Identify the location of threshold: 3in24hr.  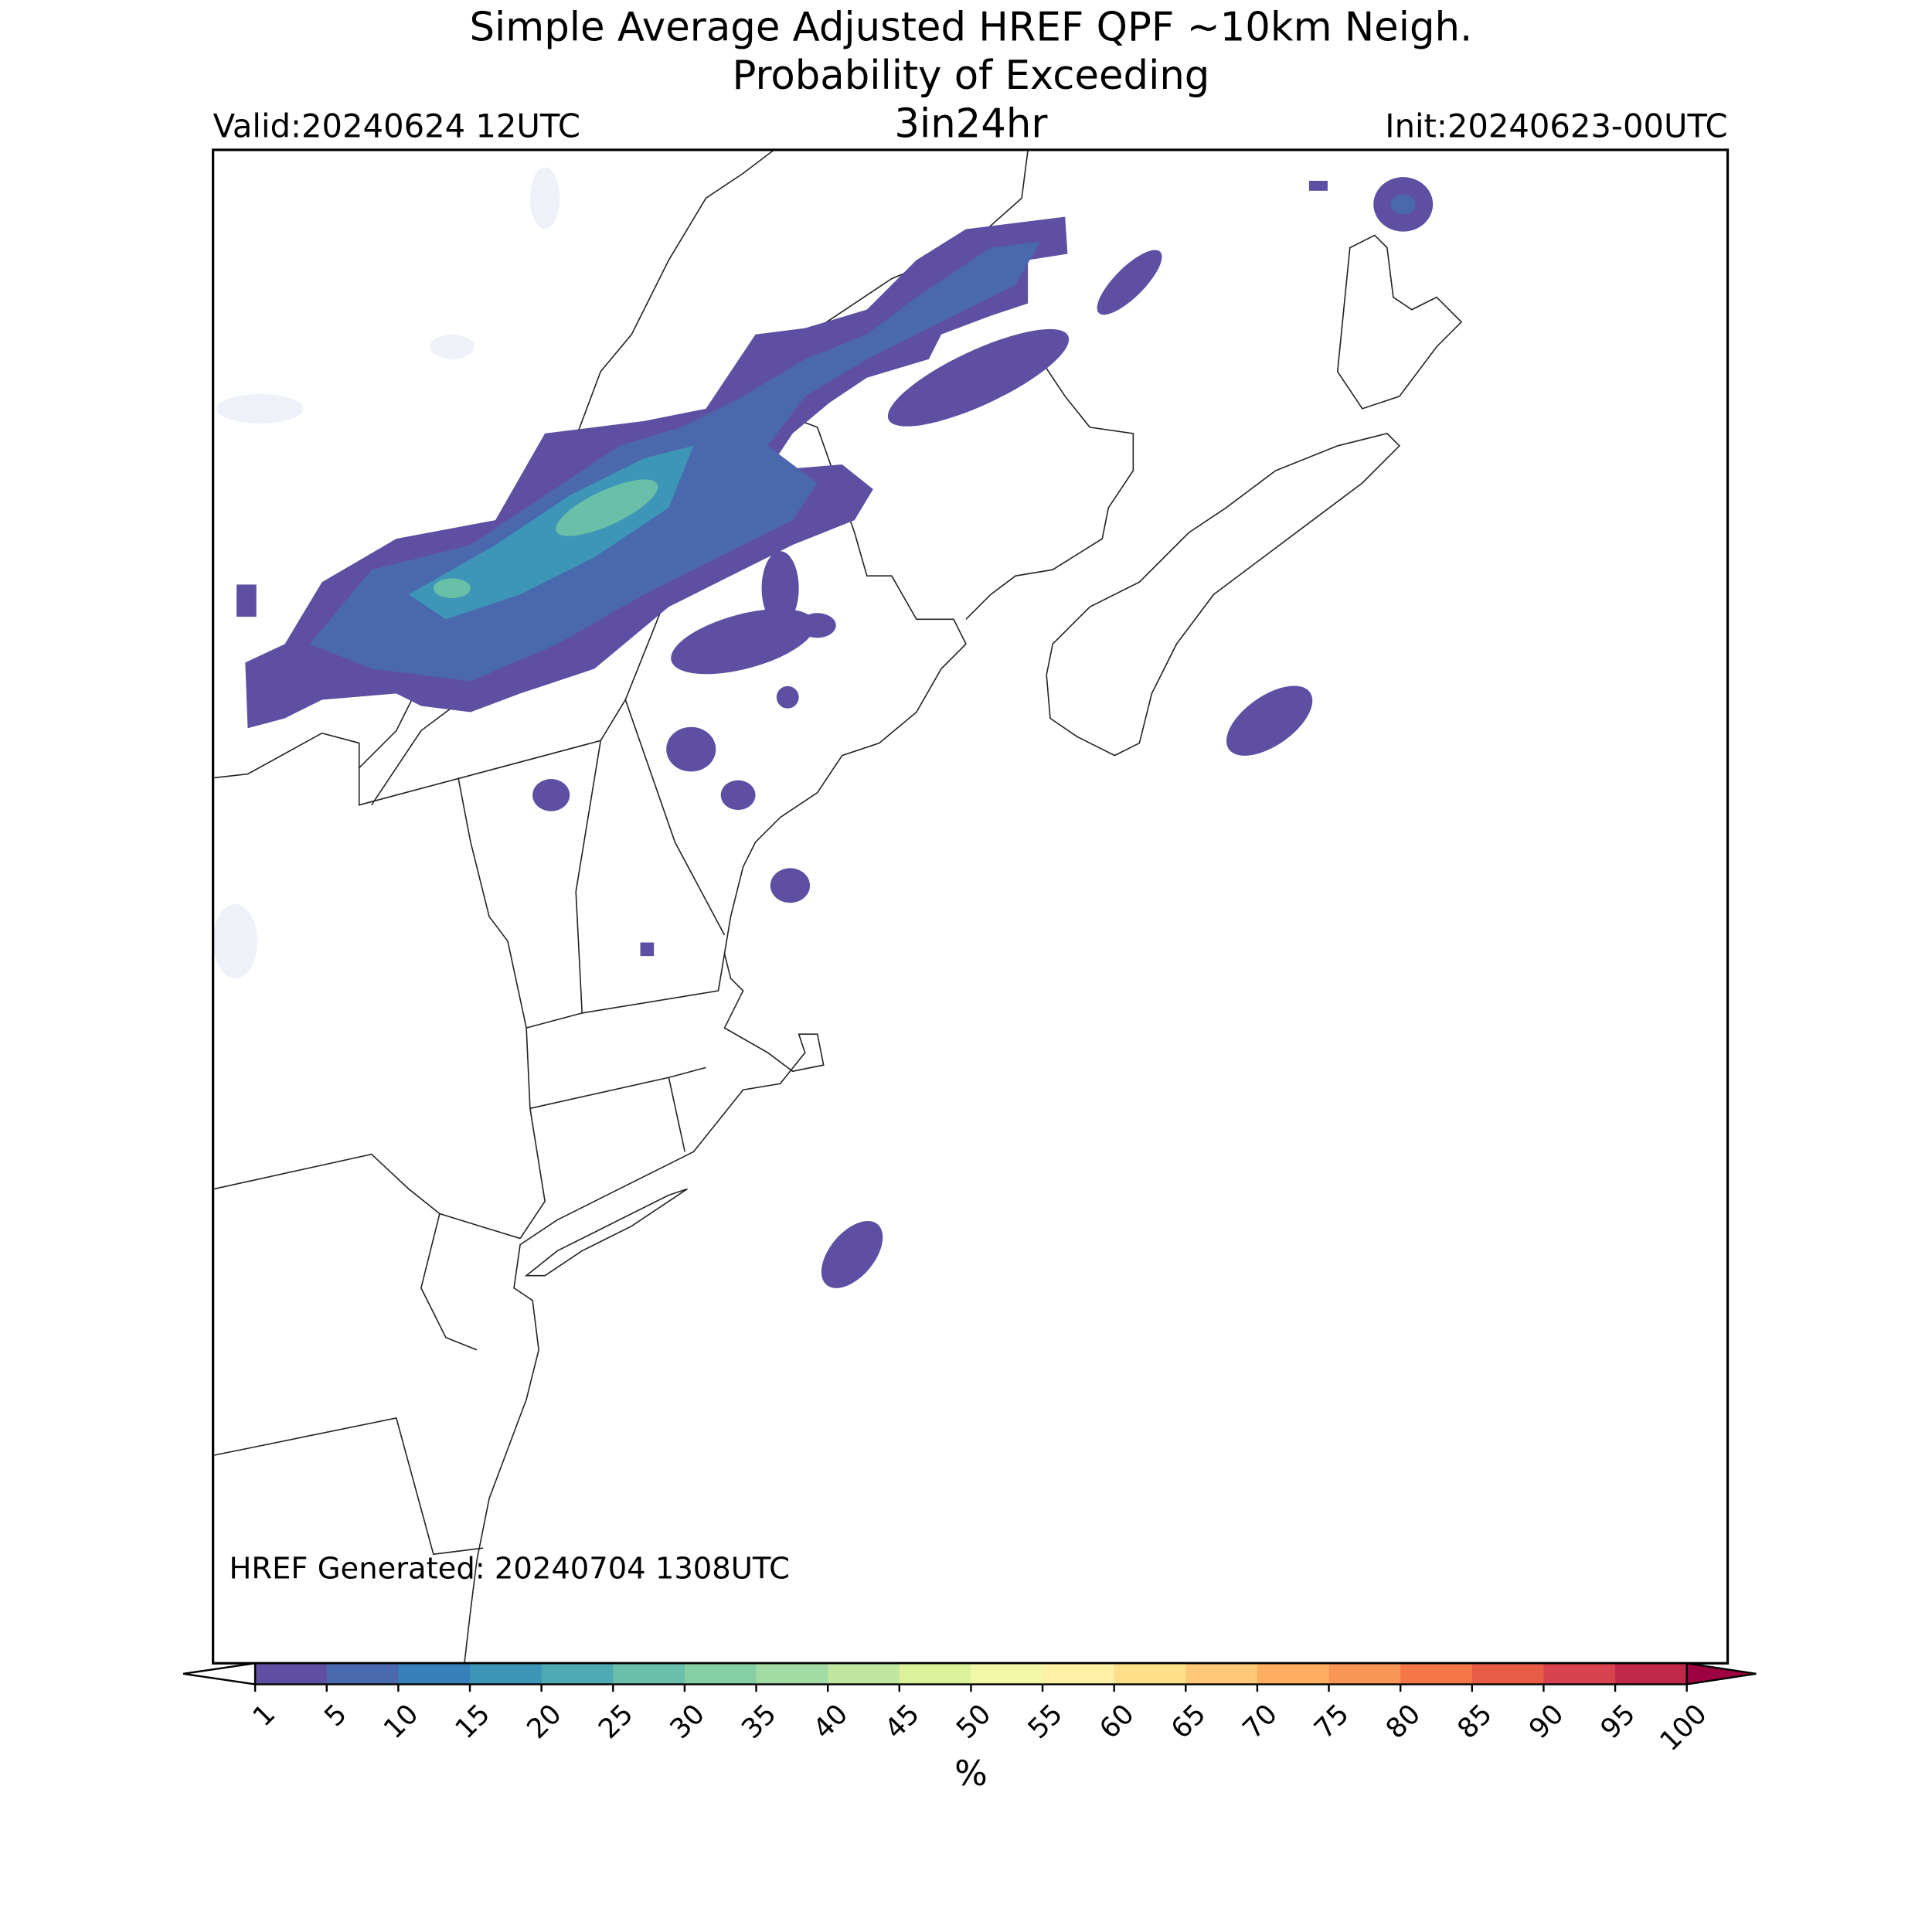
(971, 124).